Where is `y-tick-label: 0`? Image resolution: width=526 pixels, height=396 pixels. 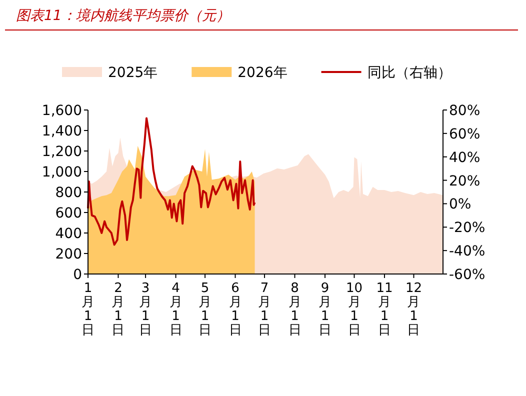
y-tick-label: 0 is located at coordinates (77, 275).